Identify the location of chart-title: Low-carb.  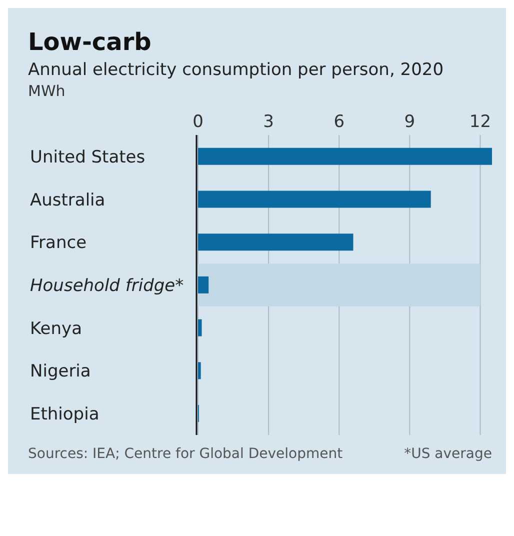
(89, 42).